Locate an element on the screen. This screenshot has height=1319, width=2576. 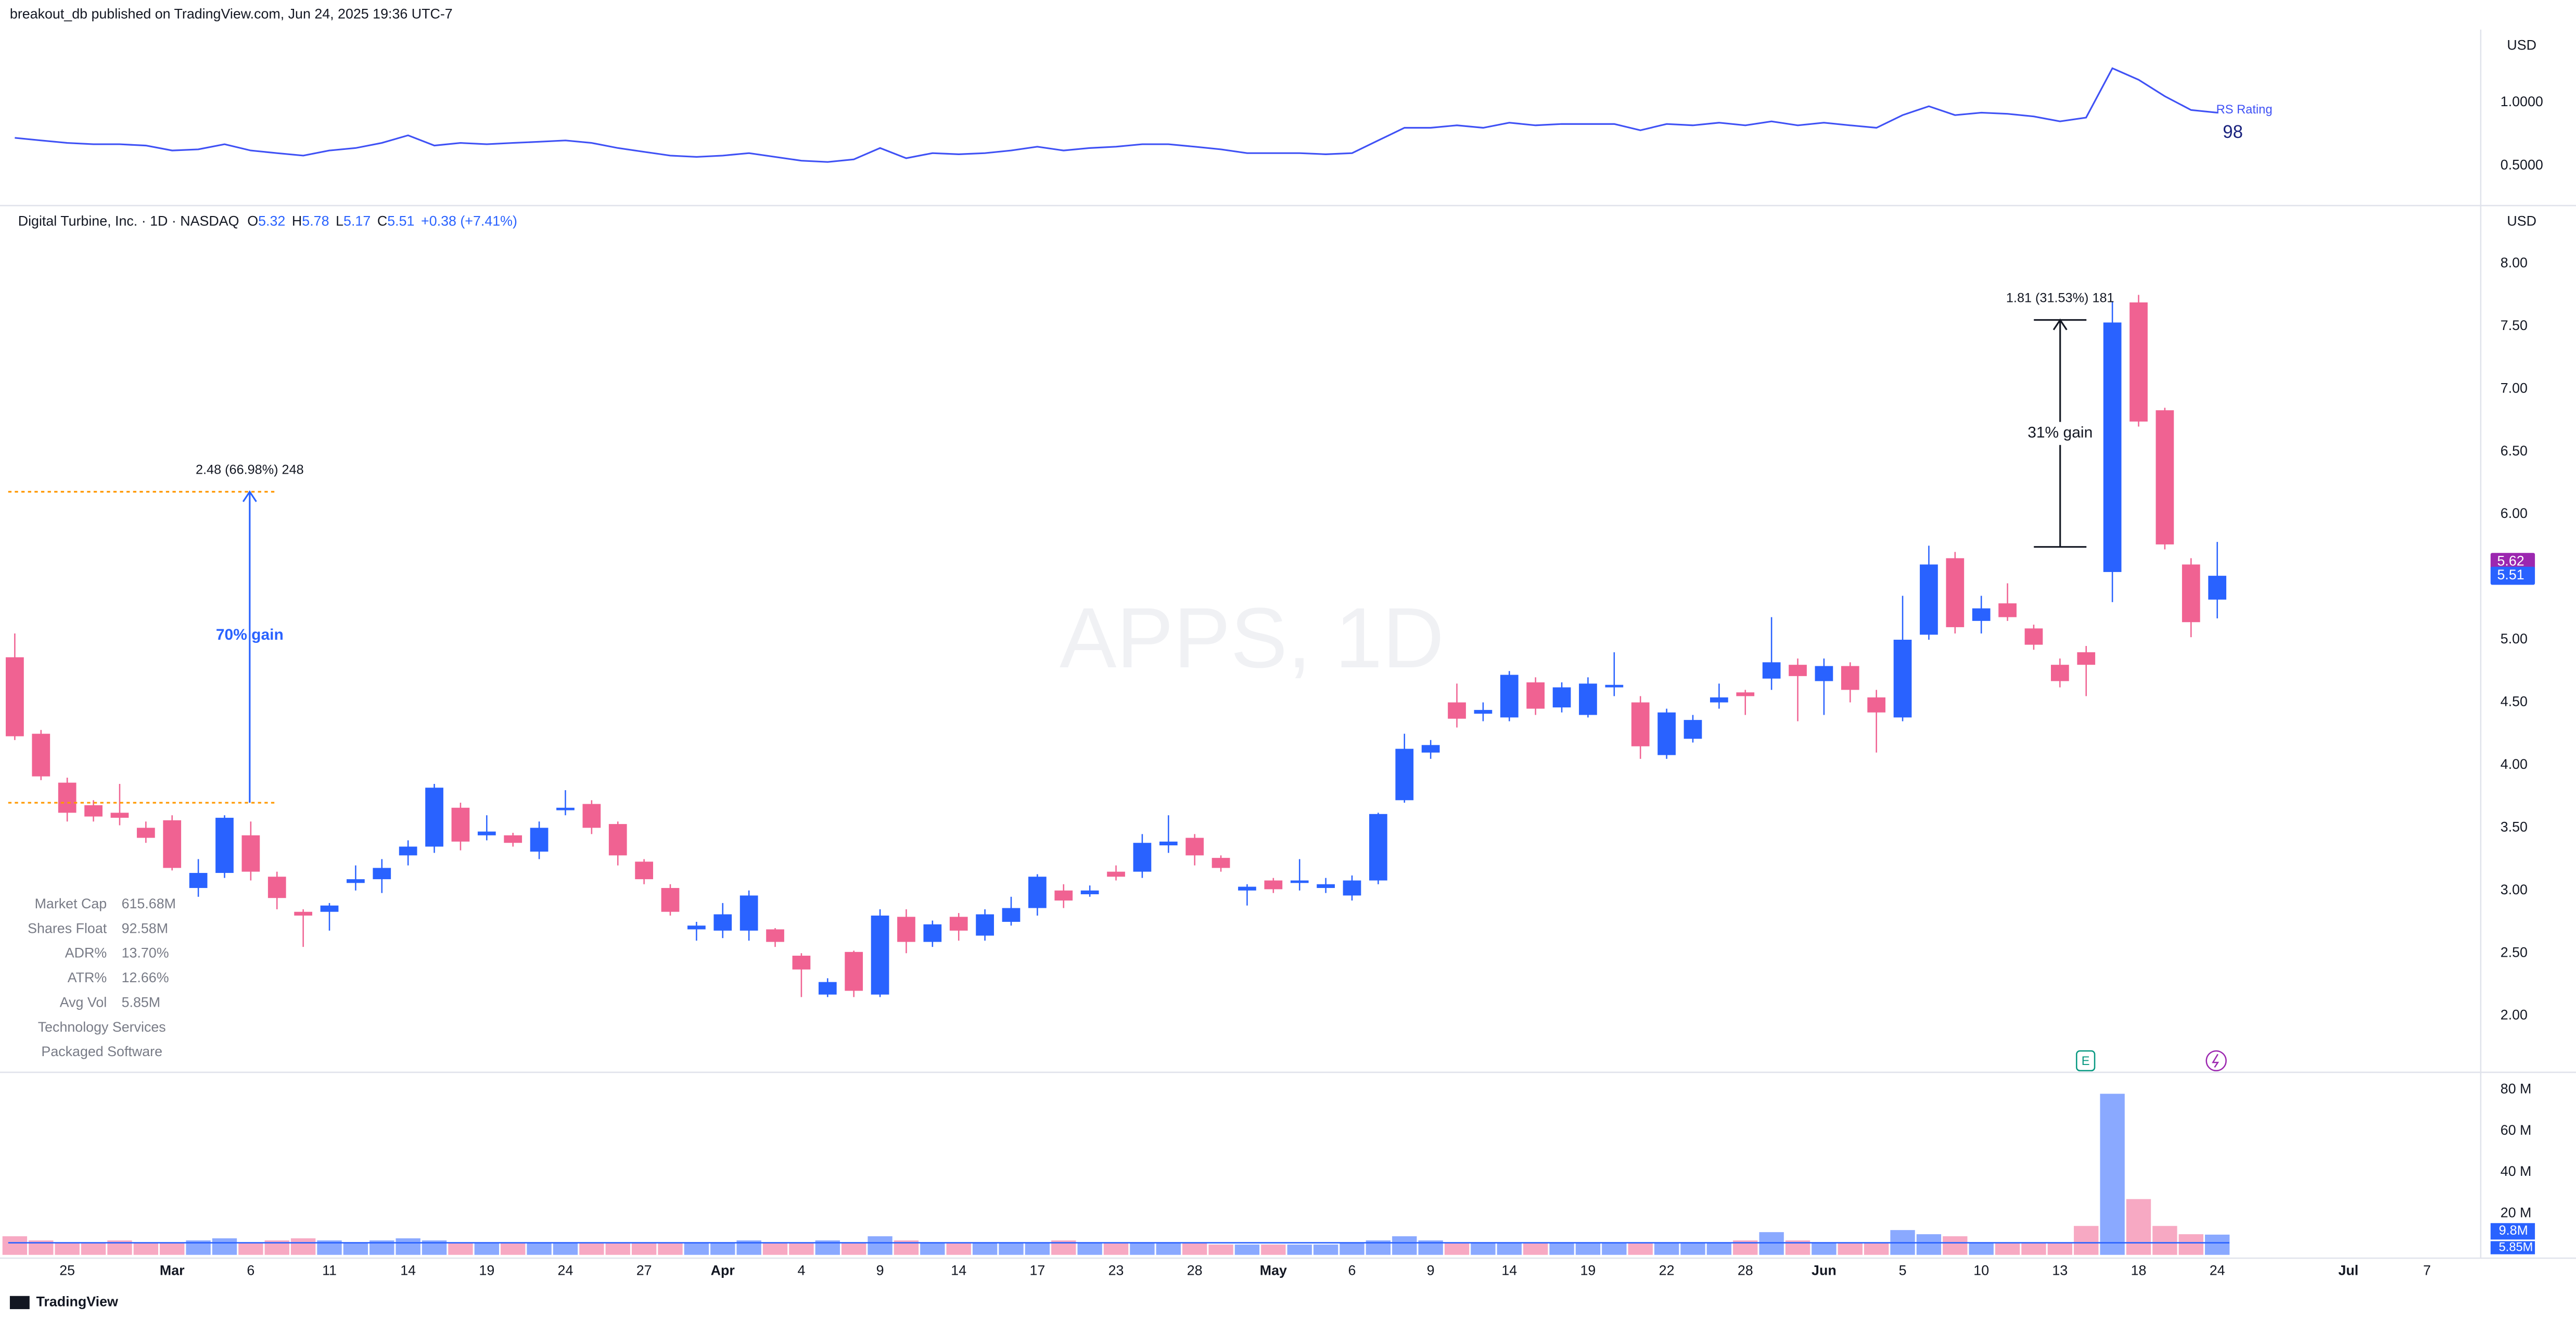
x-tick-label: 6 is located at coordinates (1352, 1270).